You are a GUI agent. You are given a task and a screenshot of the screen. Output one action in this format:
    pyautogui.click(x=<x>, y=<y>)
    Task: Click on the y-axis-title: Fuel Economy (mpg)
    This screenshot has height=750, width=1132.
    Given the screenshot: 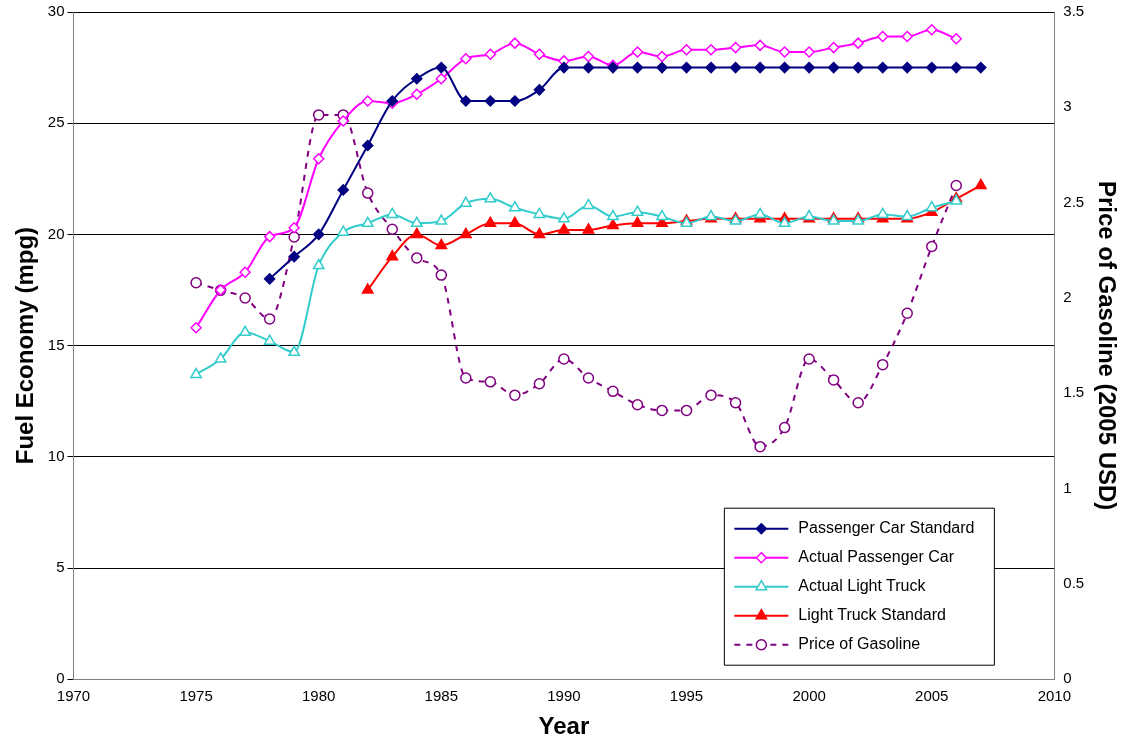 What is the action you would take?
    pyautogui.click(x=25, y=345)
    